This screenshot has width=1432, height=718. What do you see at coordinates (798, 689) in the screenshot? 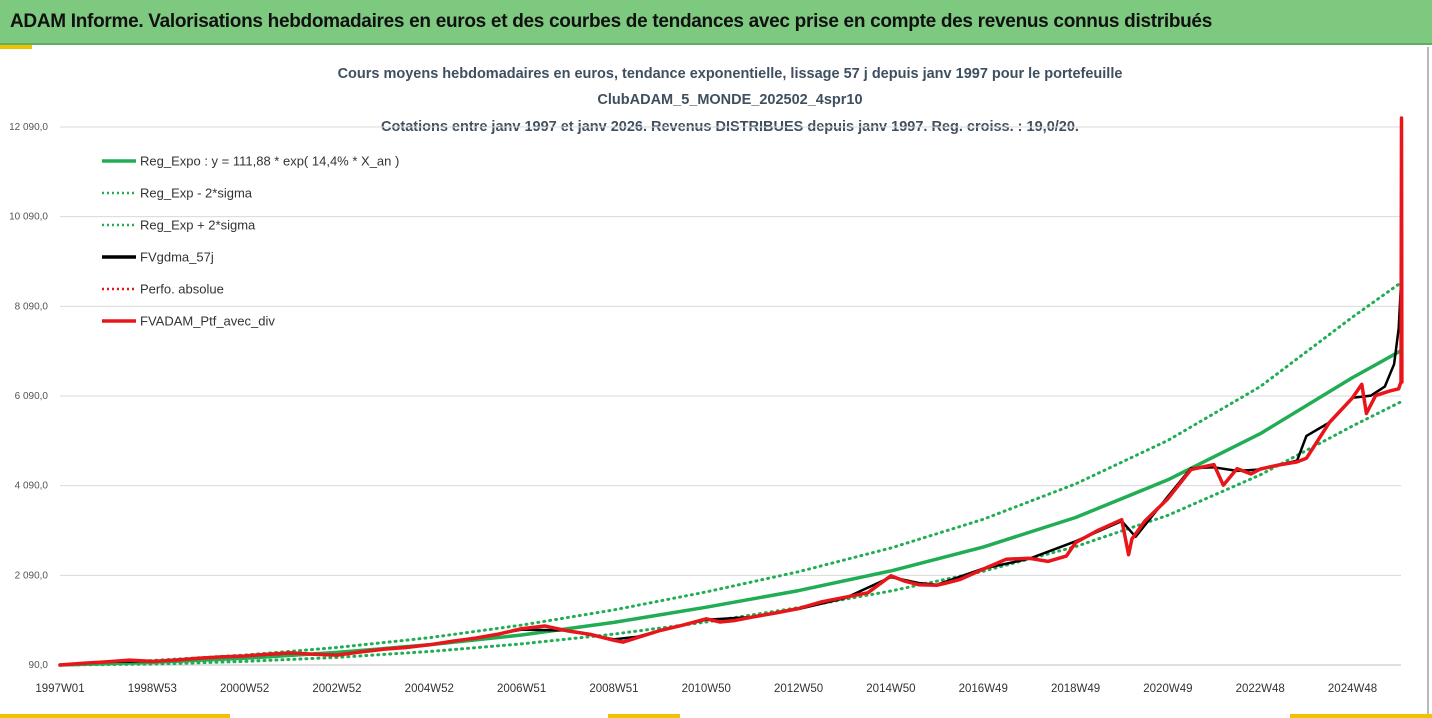
I see `x-tick-label: 2012W50` at bounding box center [798, 689].